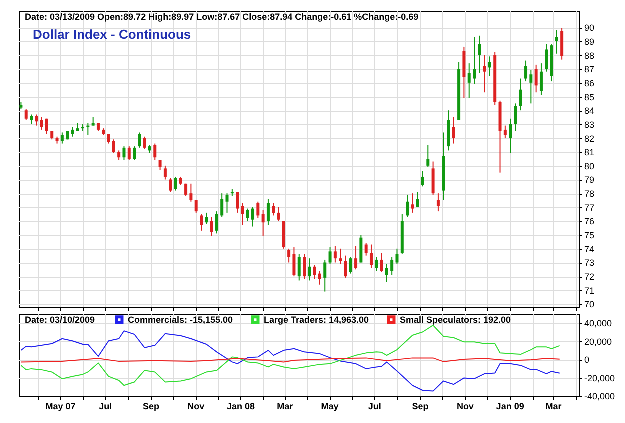 The image size is (625, 423). What do you see at coordinates (589, 83) in the screenshot?
I see `y-tick-label: 86` at bounding box center [589, 83].